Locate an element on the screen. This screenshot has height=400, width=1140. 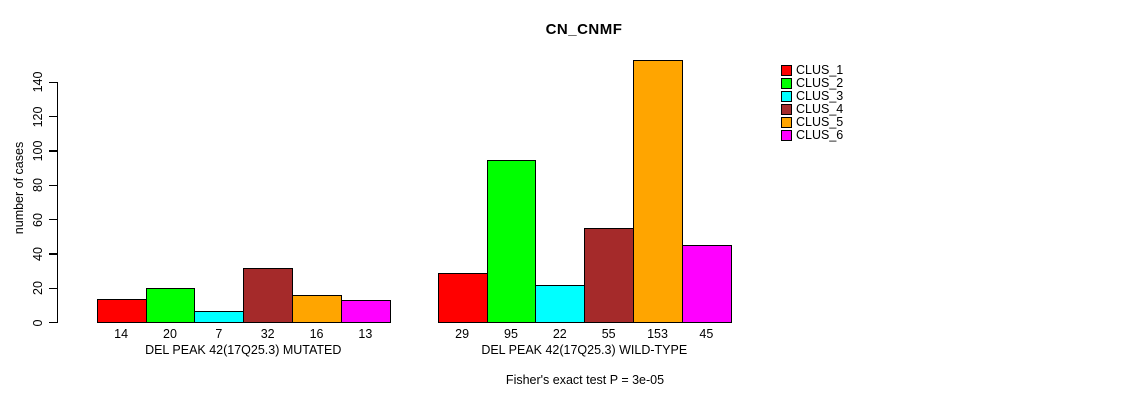
y-axis-line is located at coordinates (58, 202).